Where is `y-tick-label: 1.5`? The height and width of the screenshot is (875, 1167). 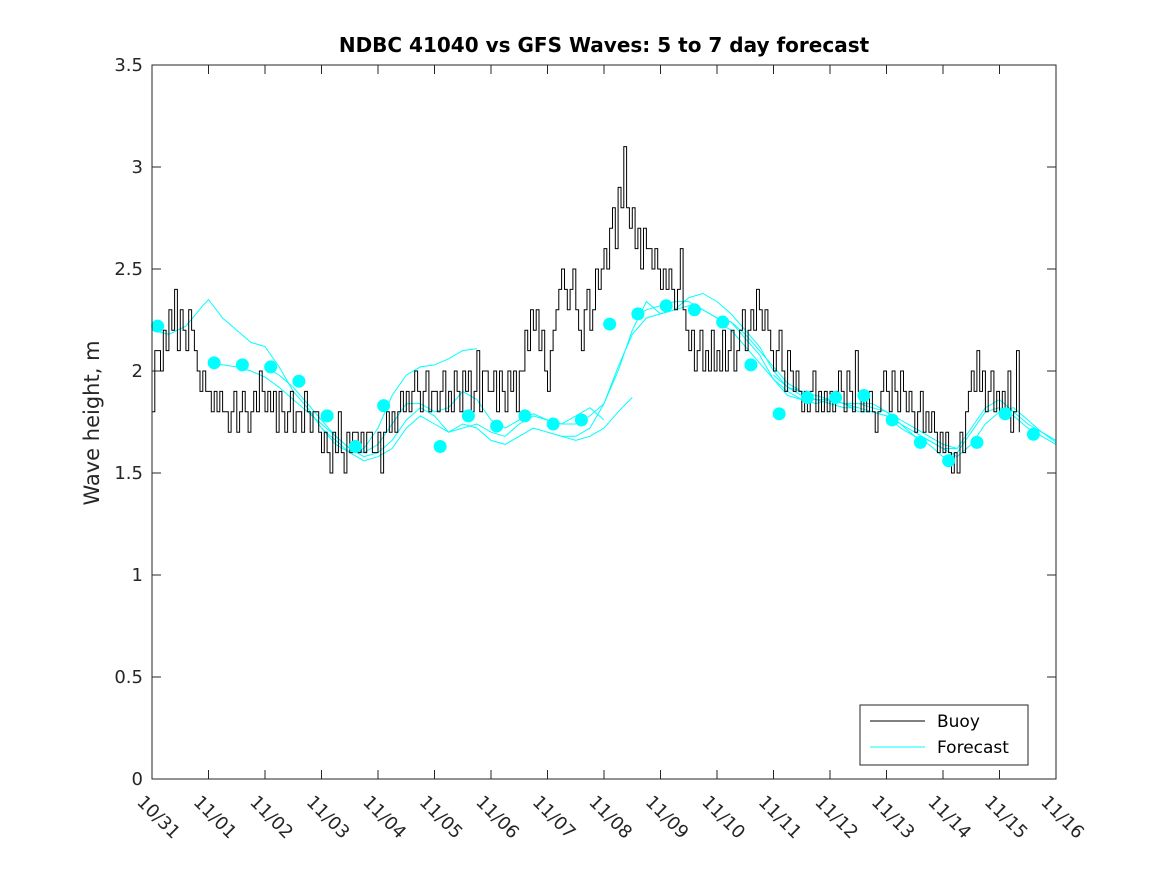 y-tick-label: 1.5 is located at coordinates (128, 473).